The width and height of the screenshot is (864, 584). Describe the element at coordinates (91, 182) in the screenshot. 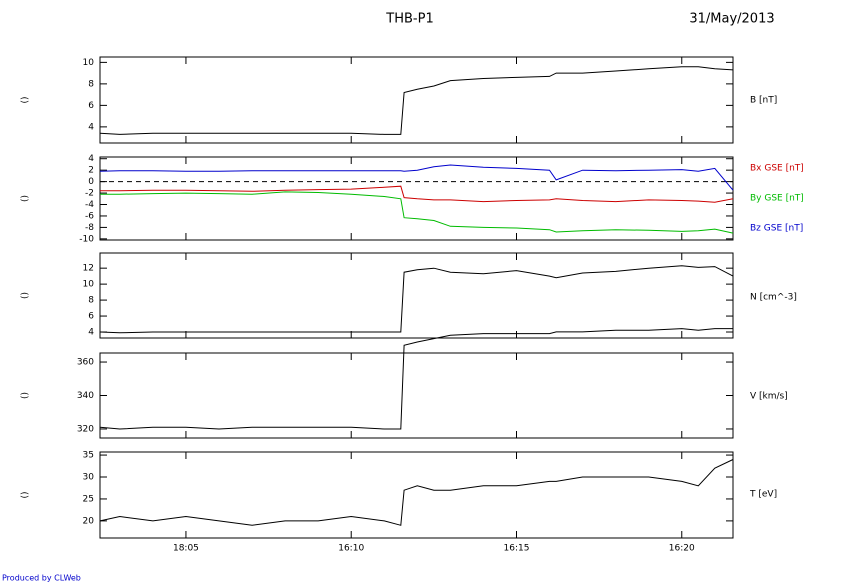

I see `y-tick-label: 0` at that location.